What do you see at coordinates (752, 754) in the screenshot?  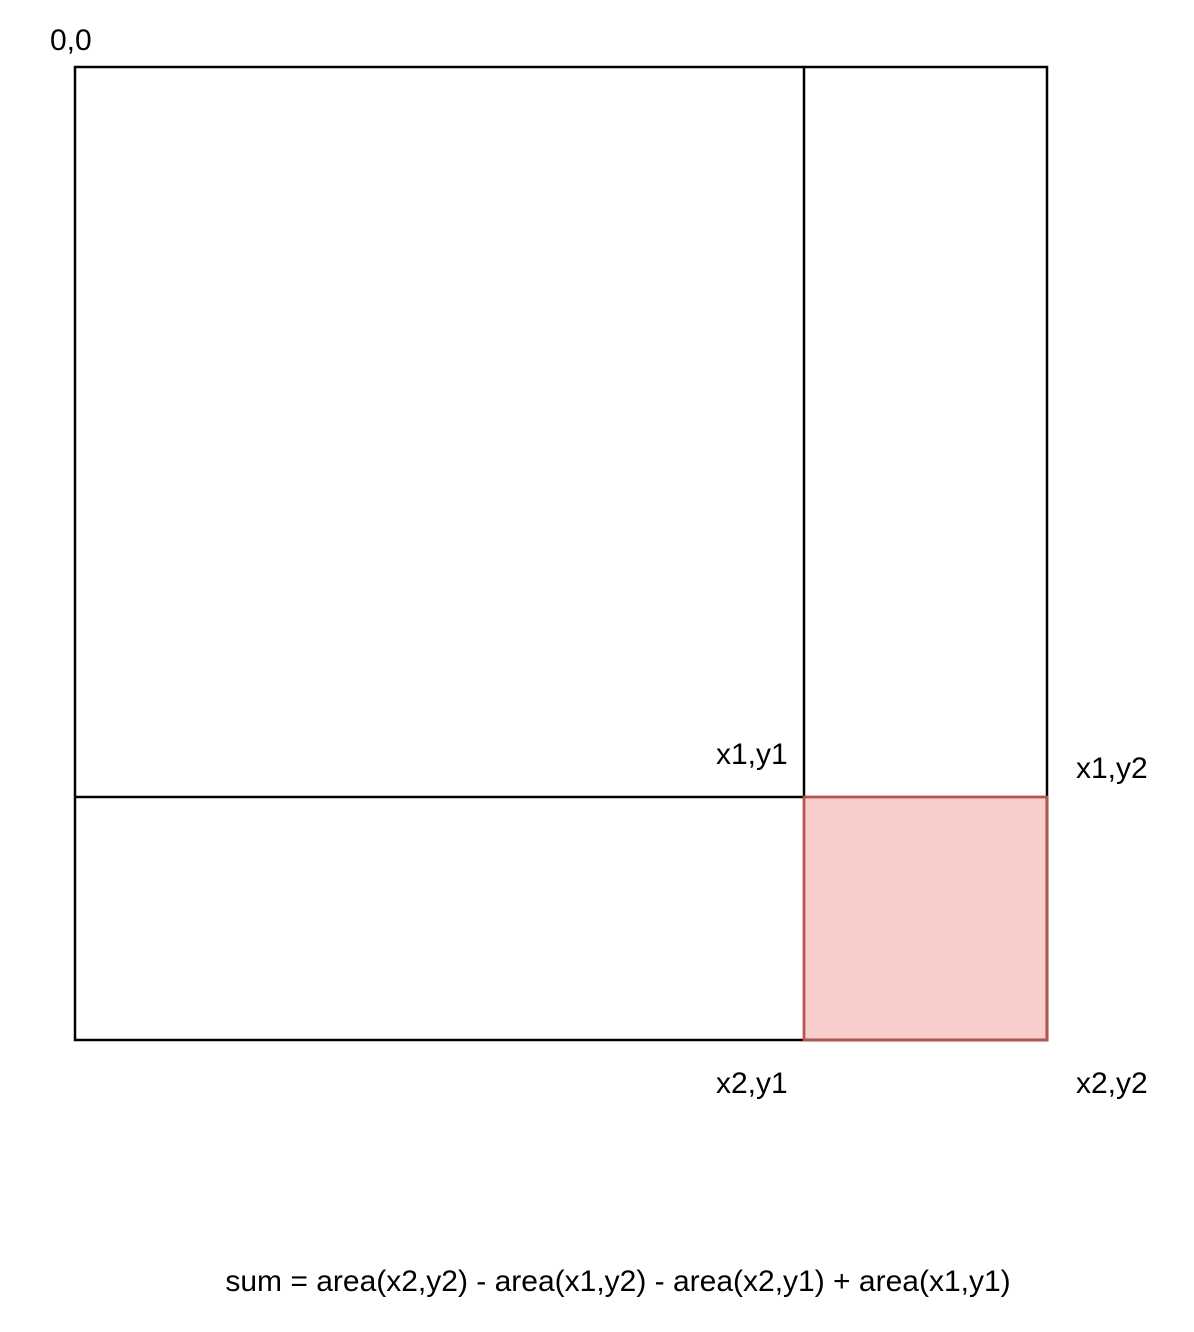 I see `corner-label-x1y1: x1,y1` at bounding box center [752, 754].